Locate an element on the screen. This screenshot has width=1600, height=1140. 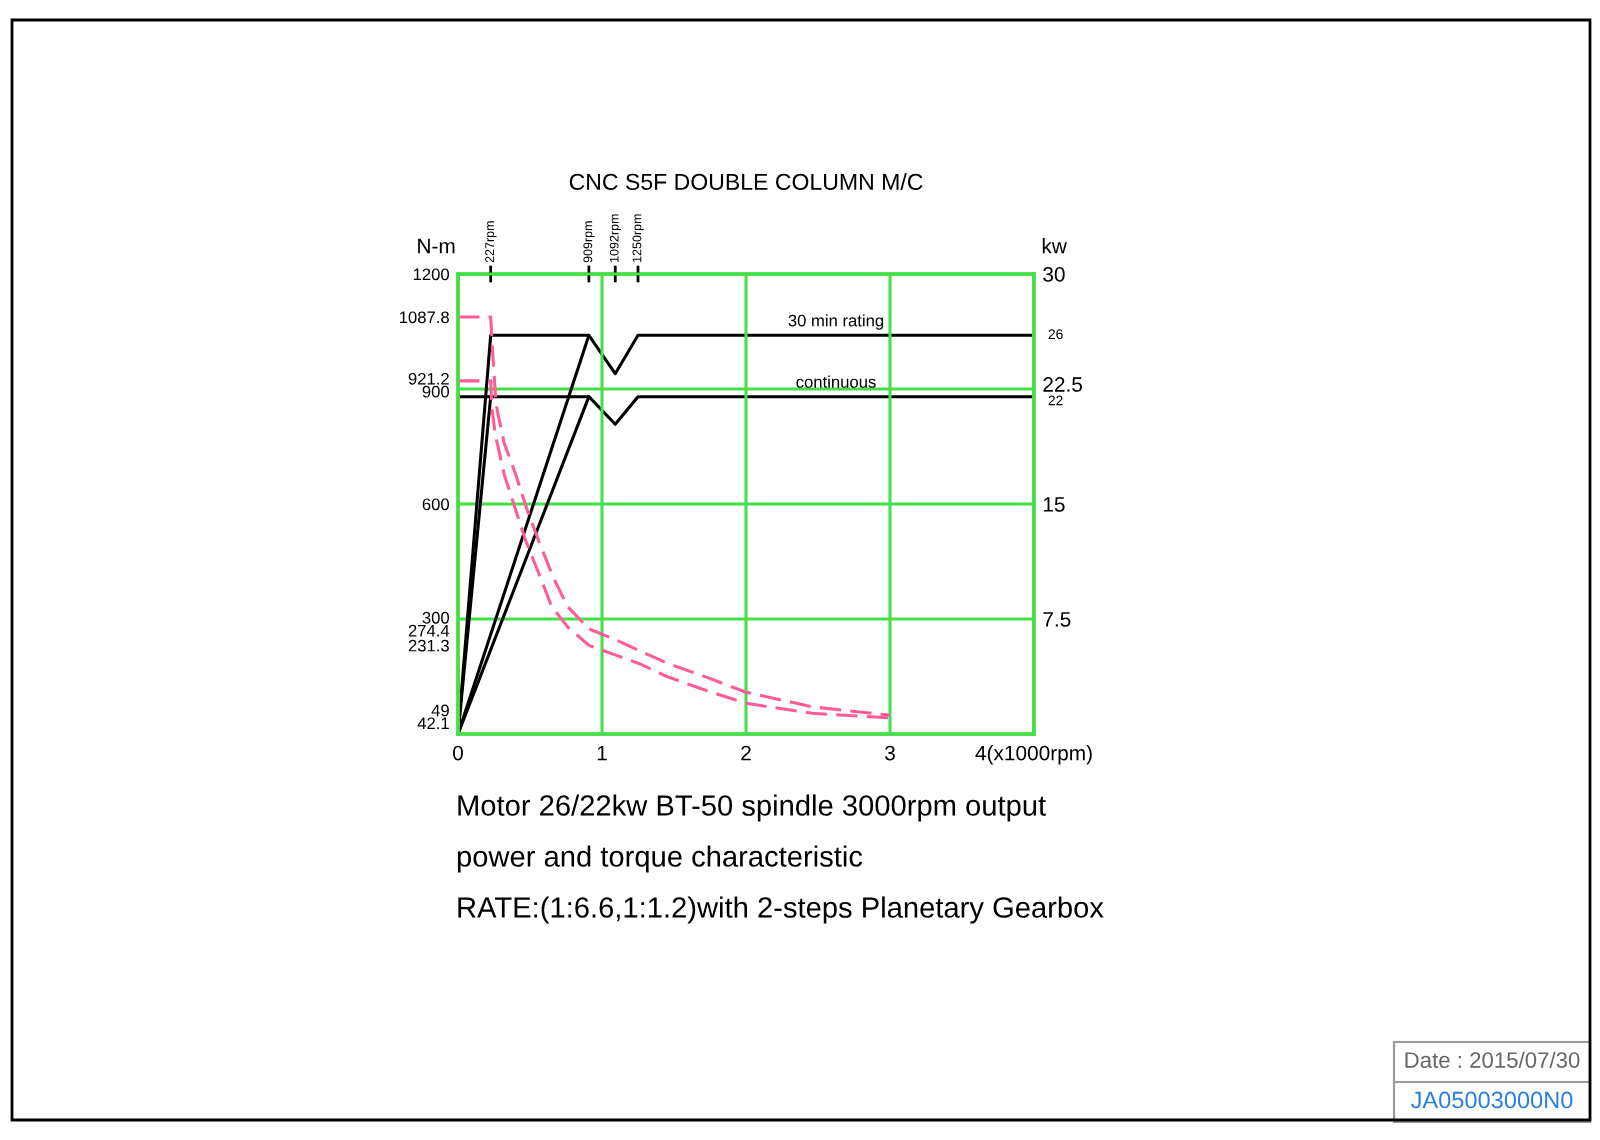
y-tick-label: 1087.8 is located at coordinates (424, 317).